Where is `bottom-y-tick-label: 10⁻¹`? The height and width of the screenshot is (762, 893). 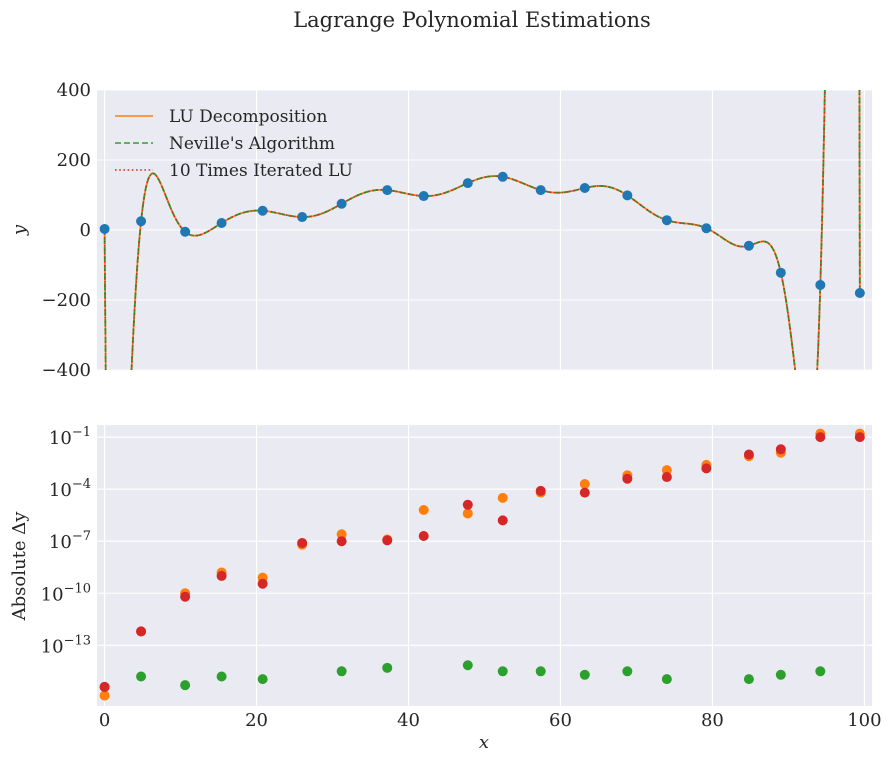 bottom-y-tick-label: 10⁻¹ is located at coordinates (70, 437).